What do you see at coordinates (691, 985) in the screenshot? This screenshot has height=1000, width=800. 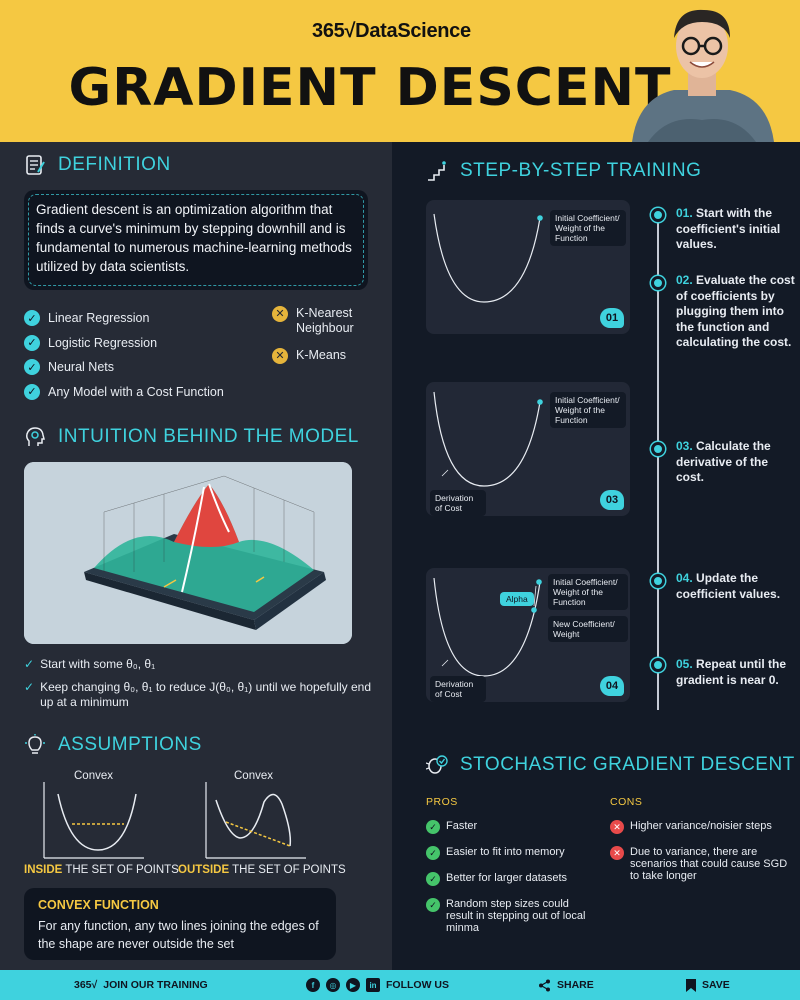 I see `bookmark-icon` at bounding box center [691, 985].